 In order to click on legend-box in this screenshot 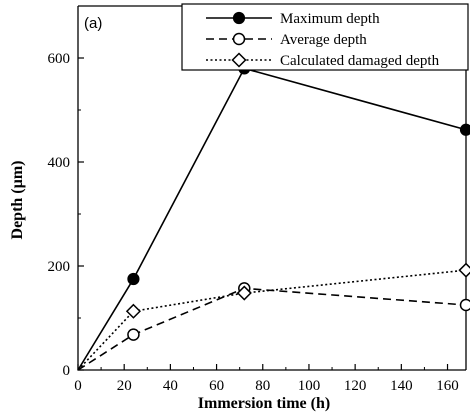, I will do `click(325, 37)`.